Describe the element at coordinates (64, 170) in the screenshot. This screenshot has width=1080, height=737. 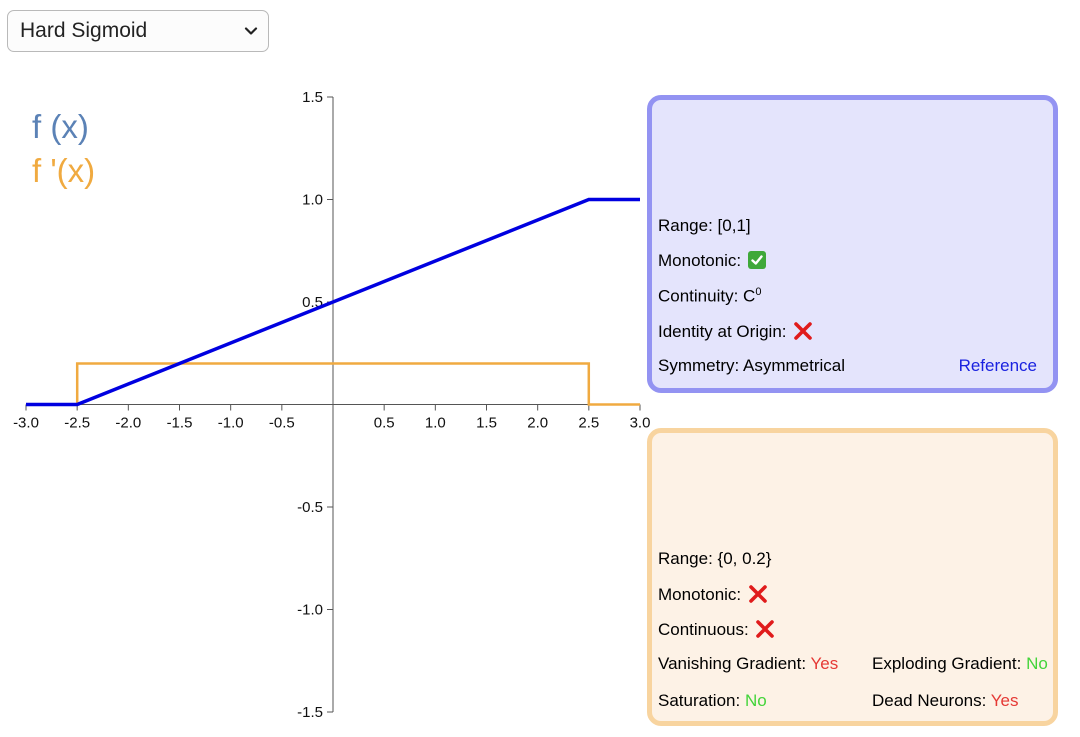
I see `legend-f-prime: f '(x)` at that location.